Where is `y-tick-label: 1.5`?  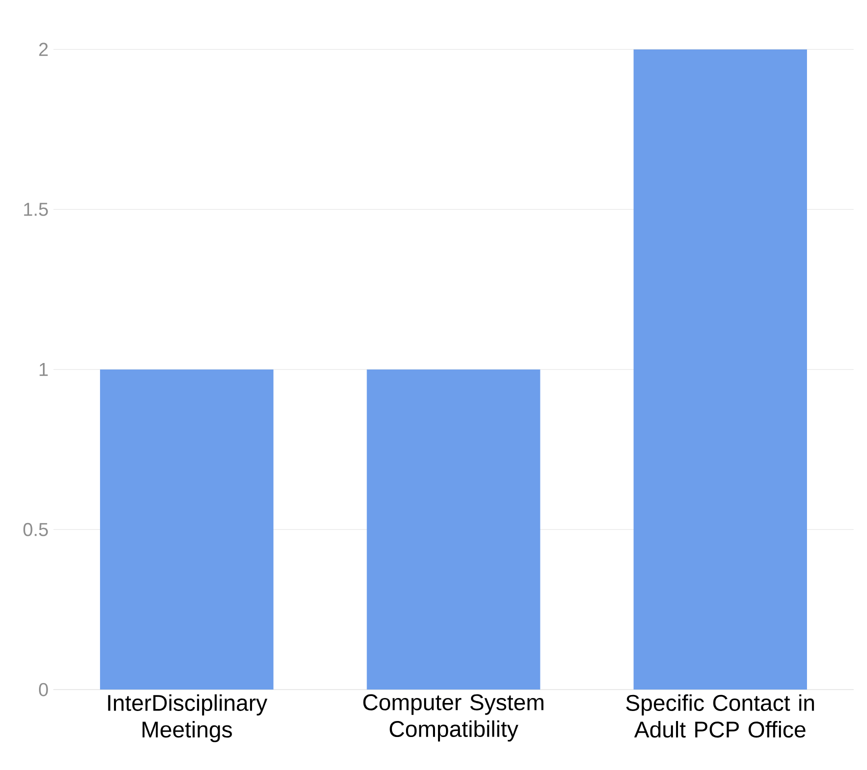
y-tick-label: 1.5 is located at coordinates (36, 209).